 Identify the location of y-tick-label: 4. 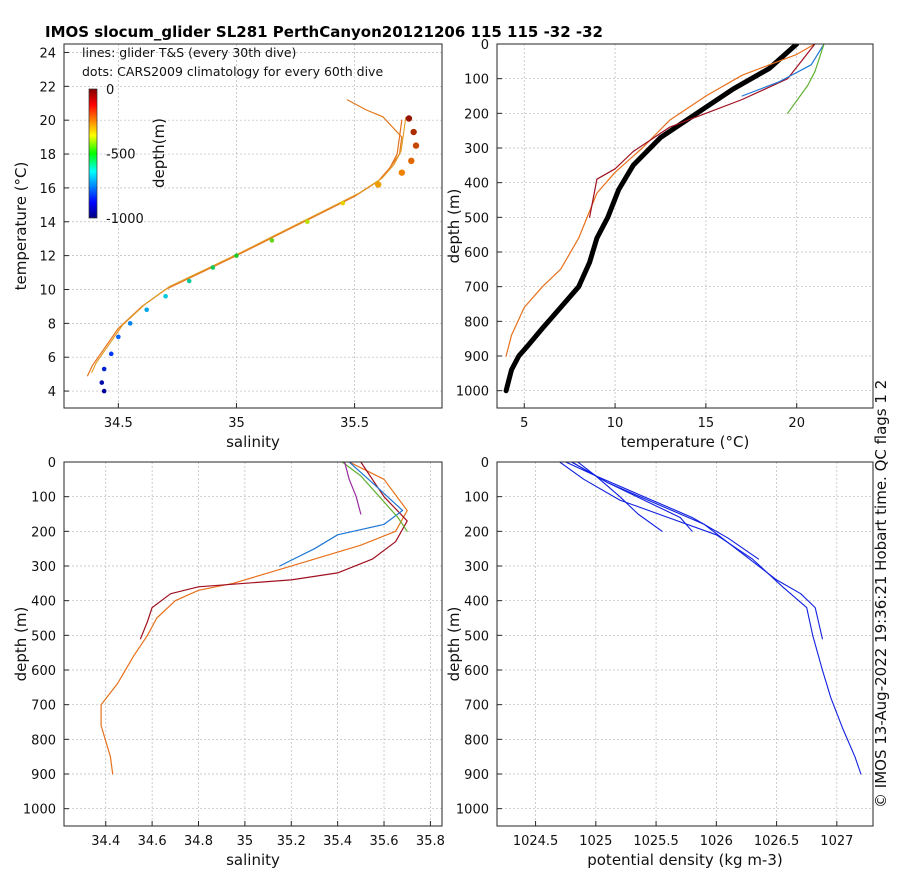
(52, 392).